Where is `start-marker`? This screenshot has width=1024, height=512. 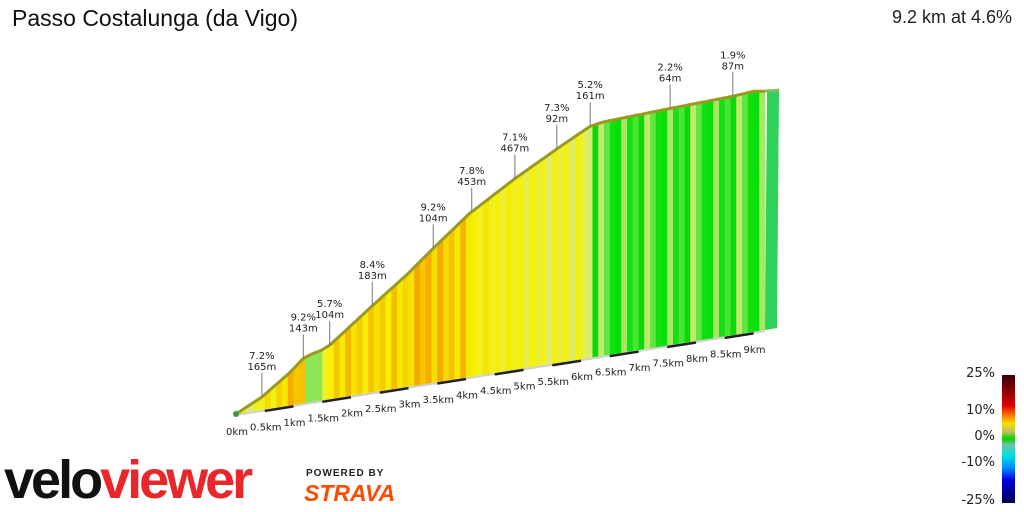 start-marker is located at coordinates (236, 414).